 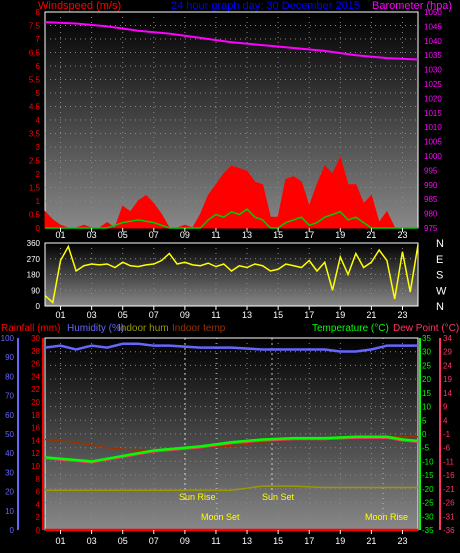 I want to click on rainfall-tick-label: 10, so click(x=35, y=466).